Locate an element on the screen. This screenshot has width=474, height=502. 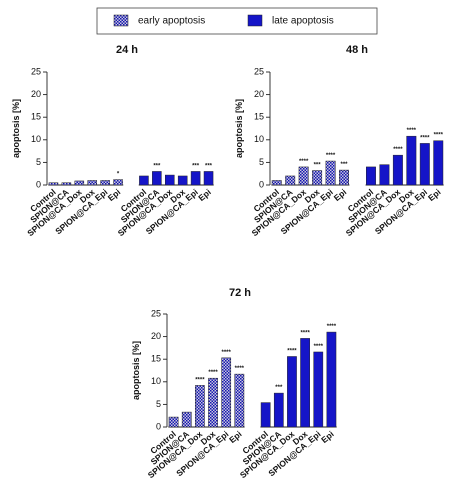
legend-label: late apoptosis is located at coordinates (303, 21).